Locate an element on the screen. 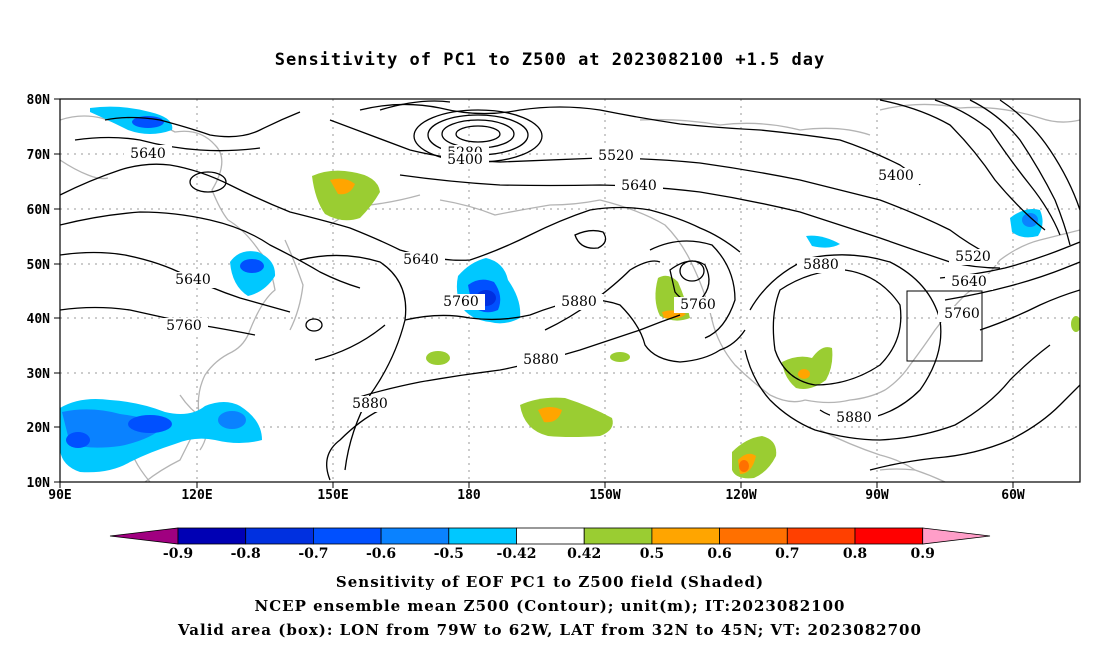 This screenshot has width=1100, height=650. lon-tick-label: 150W is located at coordinates (604, 495).